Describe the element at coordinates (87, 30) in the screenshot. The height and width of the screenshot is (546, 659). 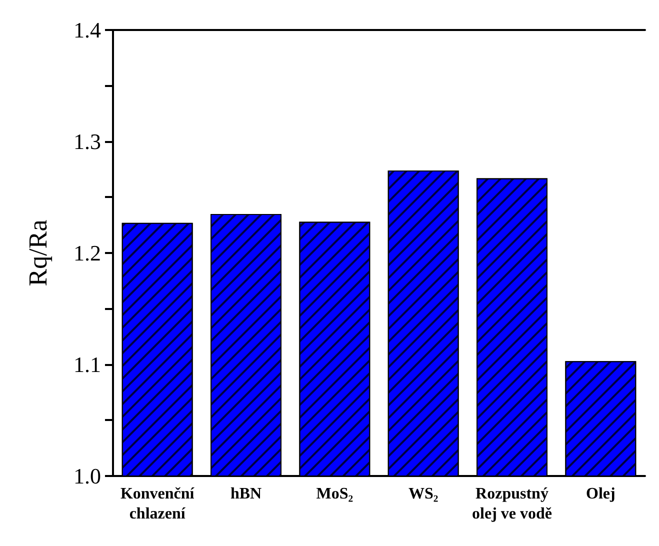
I see `y-tick-label: 1.4` at that location.